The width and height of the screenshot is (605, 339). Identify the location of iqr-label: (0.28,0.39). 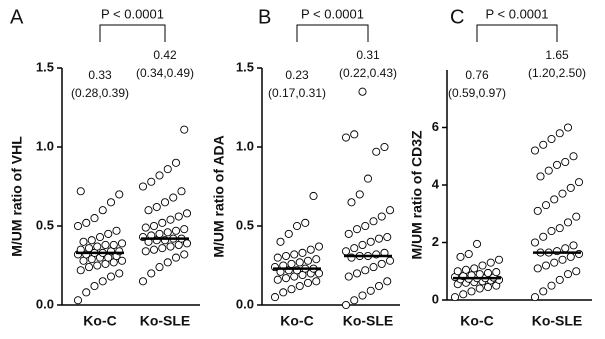
(100, 93).